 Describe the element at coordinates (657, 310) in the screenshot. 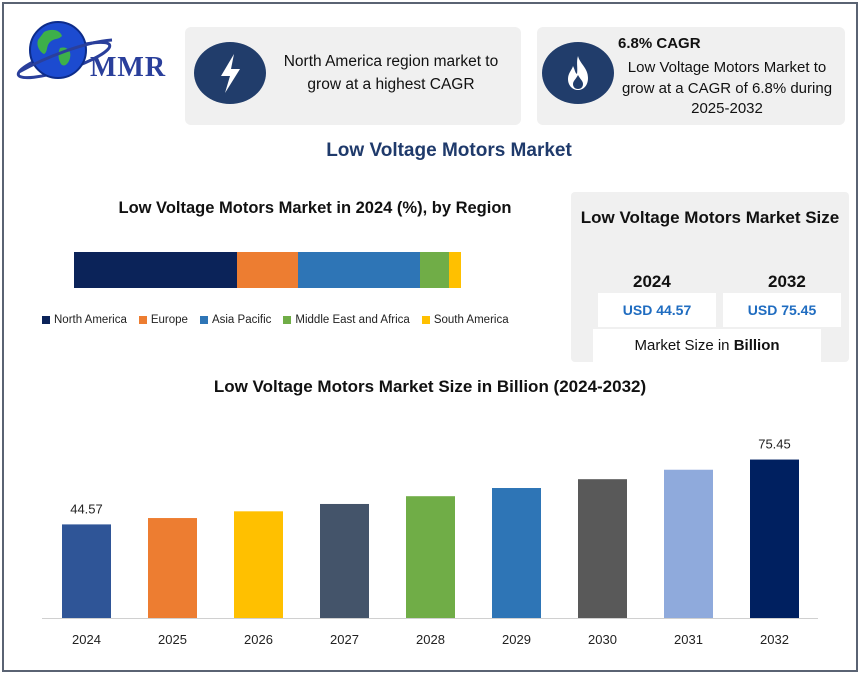

I see `value-2024: USD 44.57` at that location.